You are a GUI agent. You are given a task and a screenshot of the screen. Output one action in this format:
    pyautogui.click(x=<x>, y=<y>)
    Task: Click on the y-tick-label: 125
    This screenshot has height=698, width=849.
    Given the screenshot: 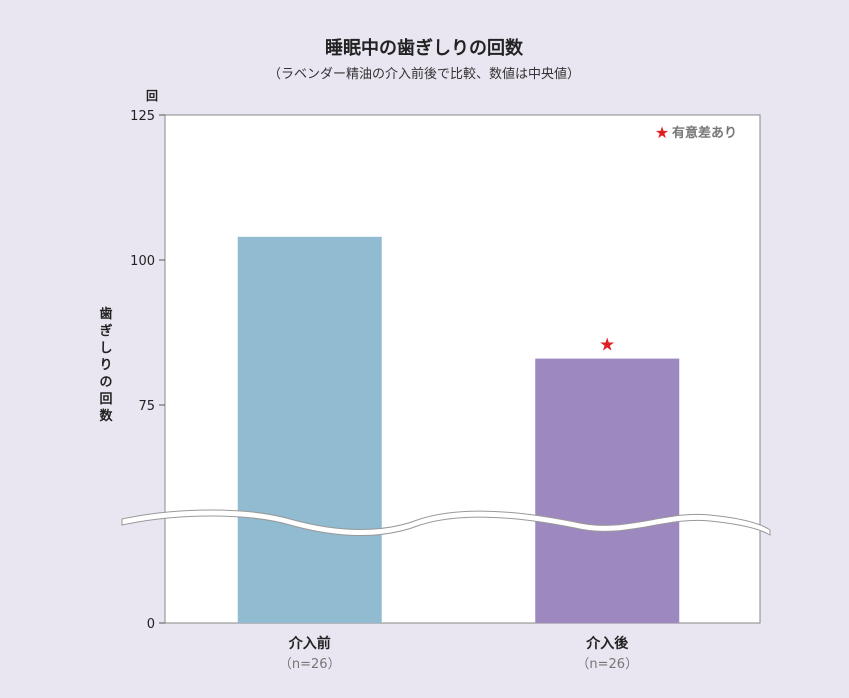 What is the action you would take?
    pyautogui.click(x=142, y=116)
    